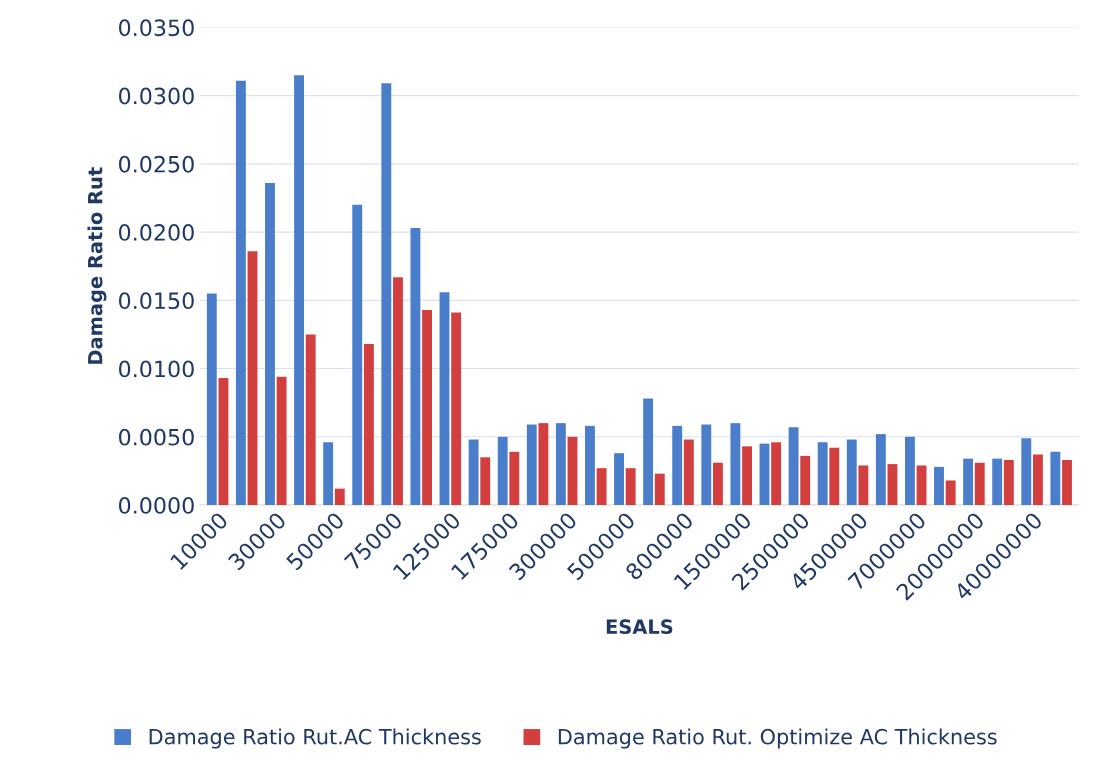 The width and height of the screenshot is (1112, 783). Describe the element at coordinates (156, 96) in the screenshot. I see `y-tick-label: 0.0300` at that location.